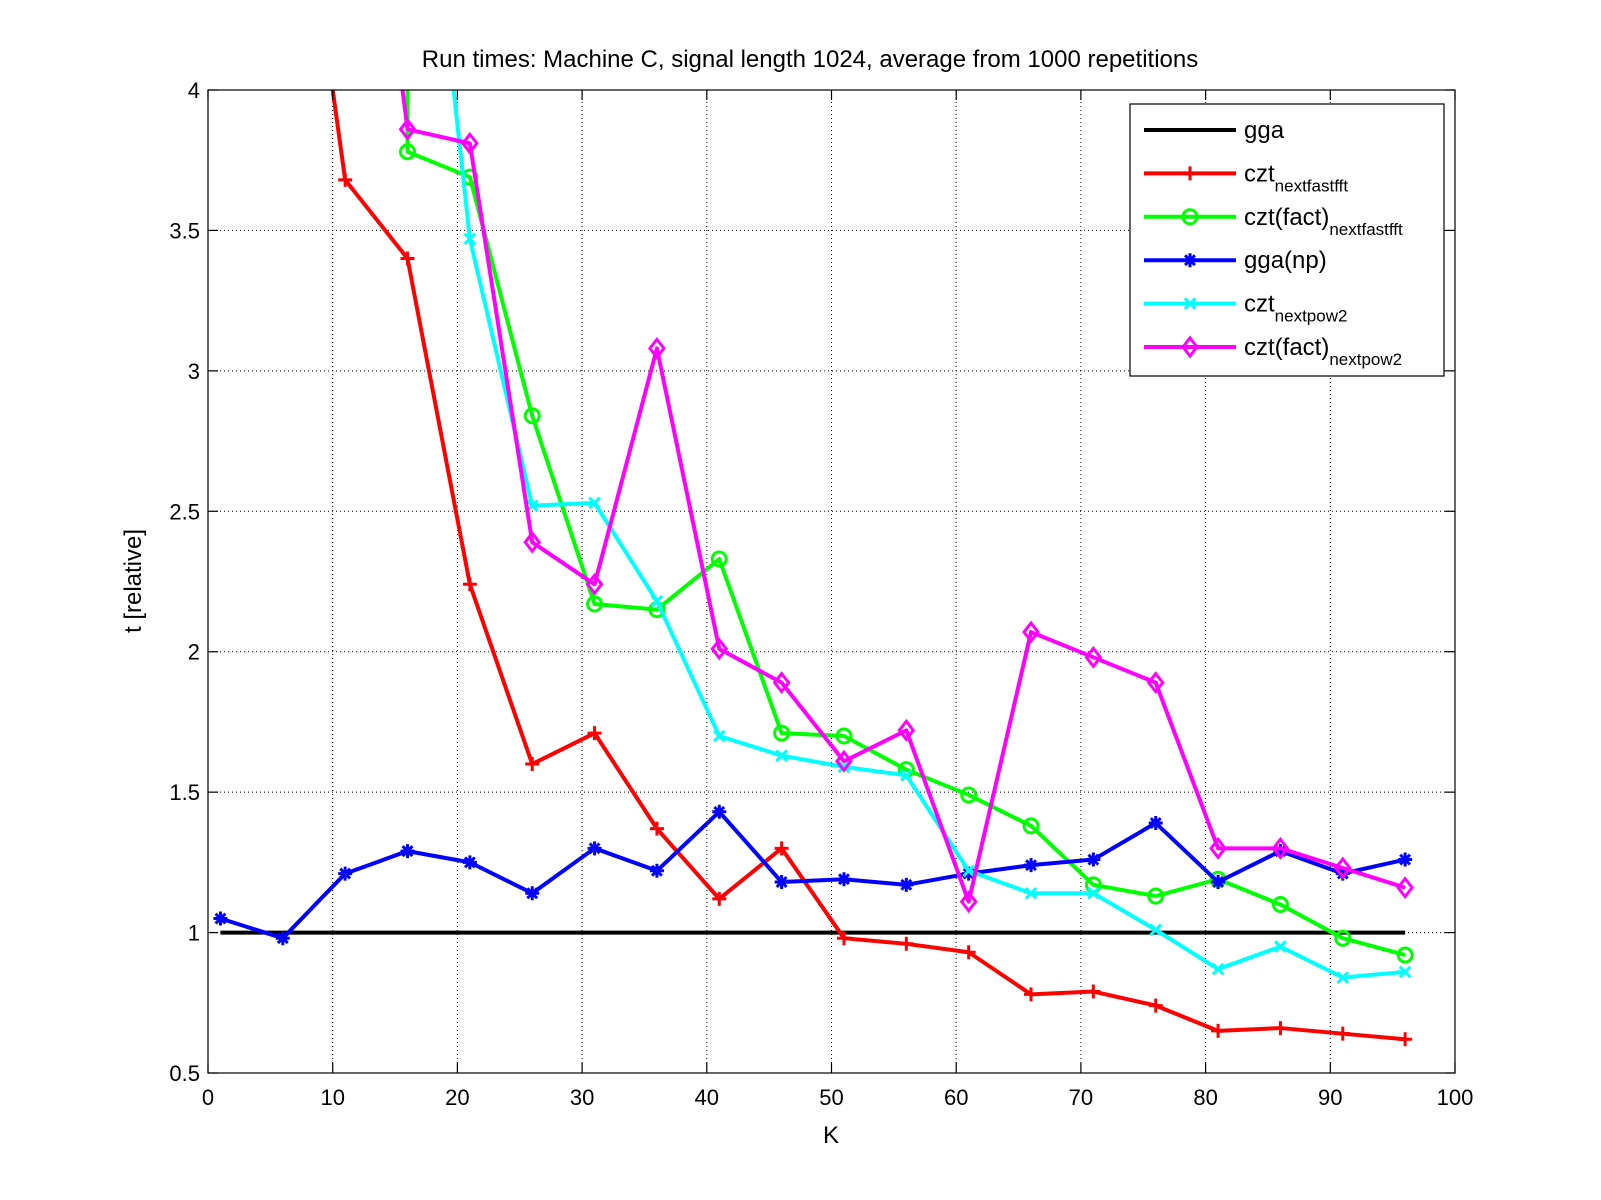  Describe the element at coordinates (194, 90) in the screenshot. I see `y-tick-label: 4` at that location.